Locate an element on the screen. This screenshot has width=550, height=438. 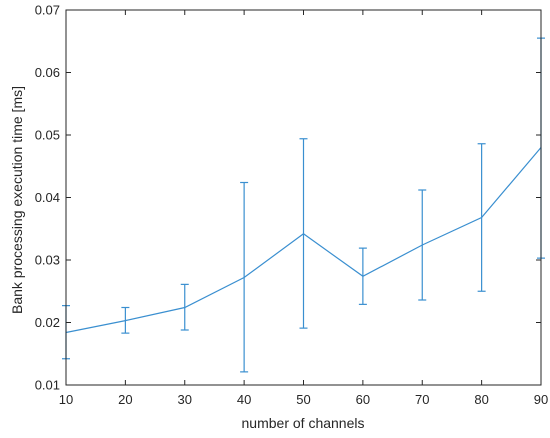
x-axis-label: number of channels is located at coordinates (303, 423).